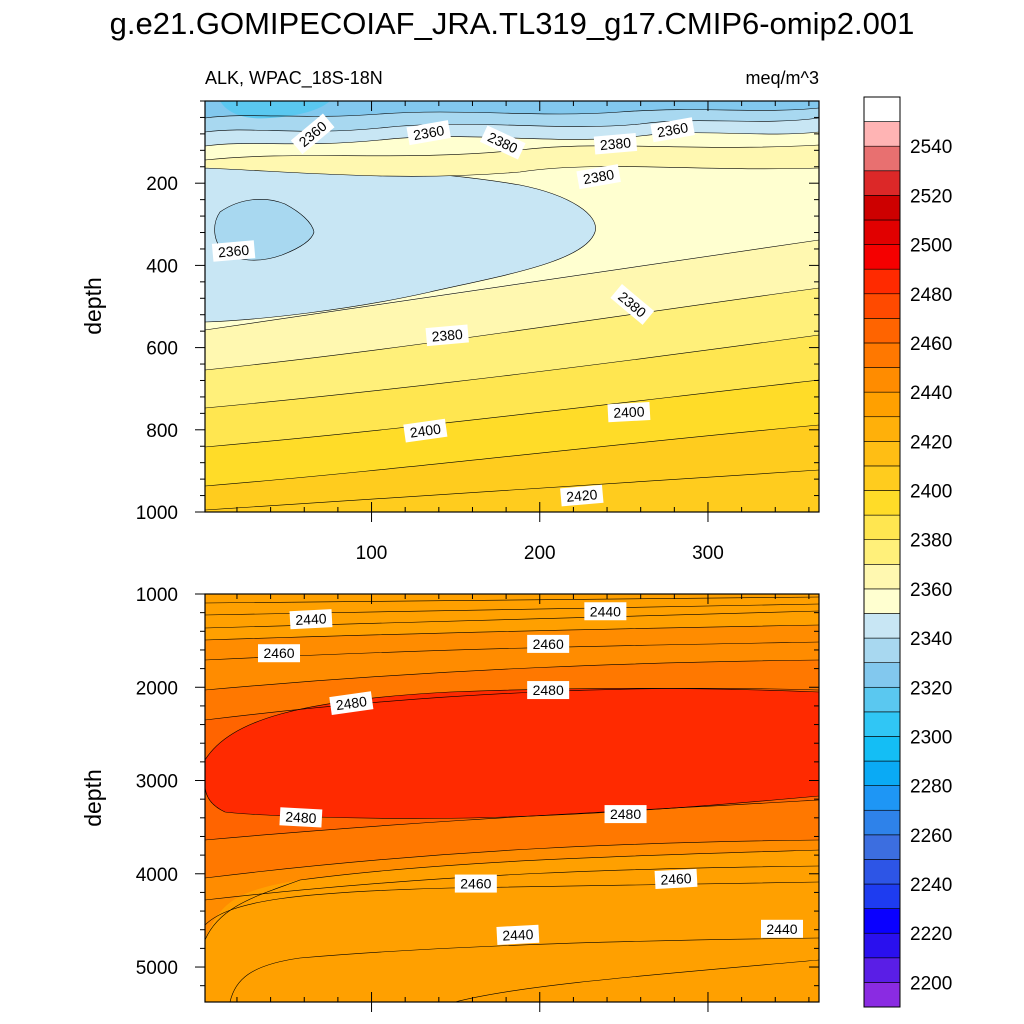 The image size is (1024, 1024). I want to click on contour-label-text: 2440, so click(605, 611).